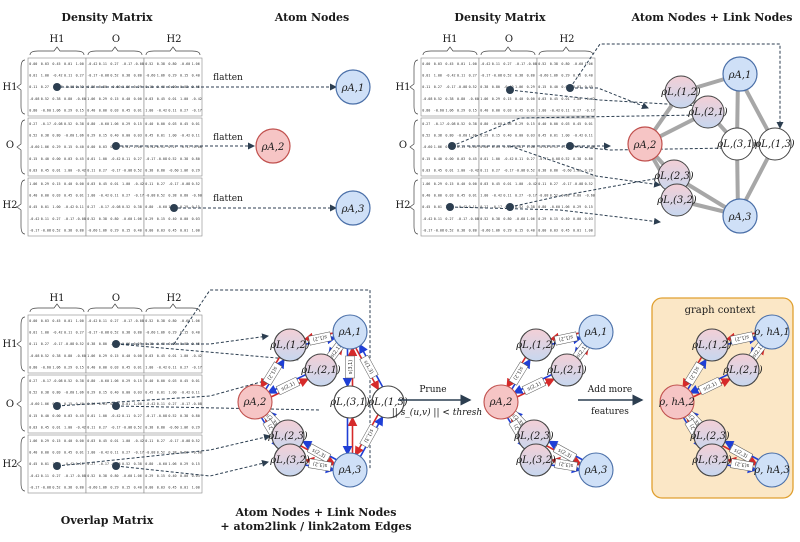 This screenshot has width=800, height=542. Describe the element at coordinates (774, 144) in the screenshot. I see `link-node-l13: ρL,(1,3)` at that location.